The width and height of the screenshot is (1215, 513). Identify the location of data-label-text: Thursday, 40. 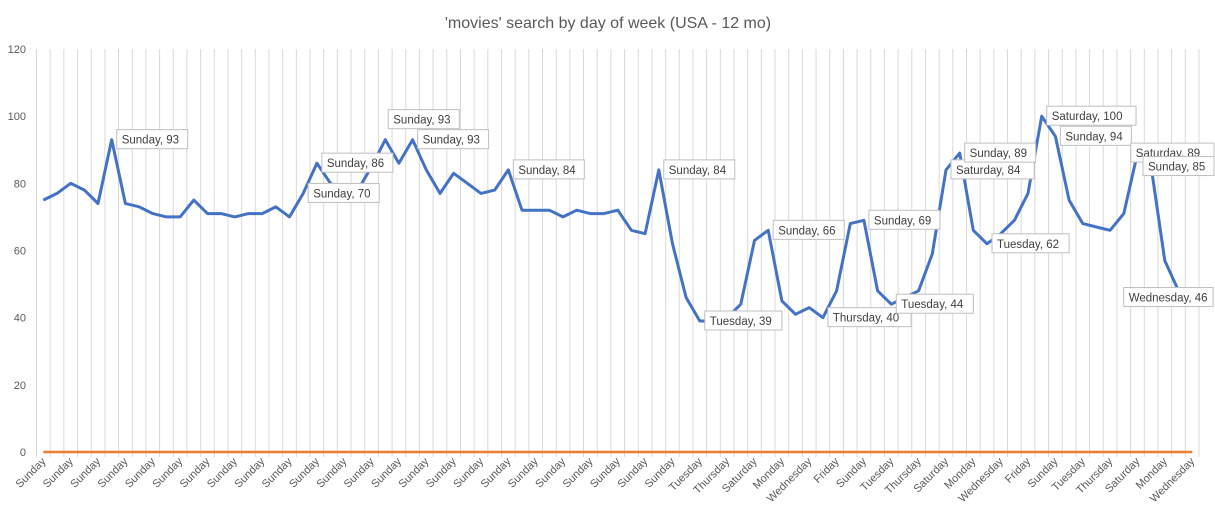
(866, 319).